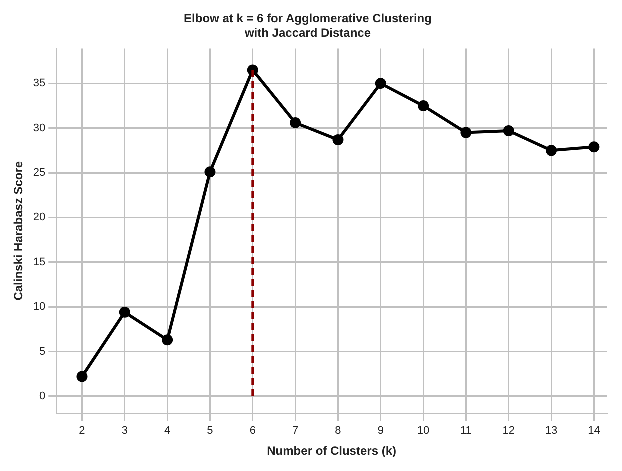 The image size is (622, 471). I want to click on x-tick-label: 5, so click(210, 431).